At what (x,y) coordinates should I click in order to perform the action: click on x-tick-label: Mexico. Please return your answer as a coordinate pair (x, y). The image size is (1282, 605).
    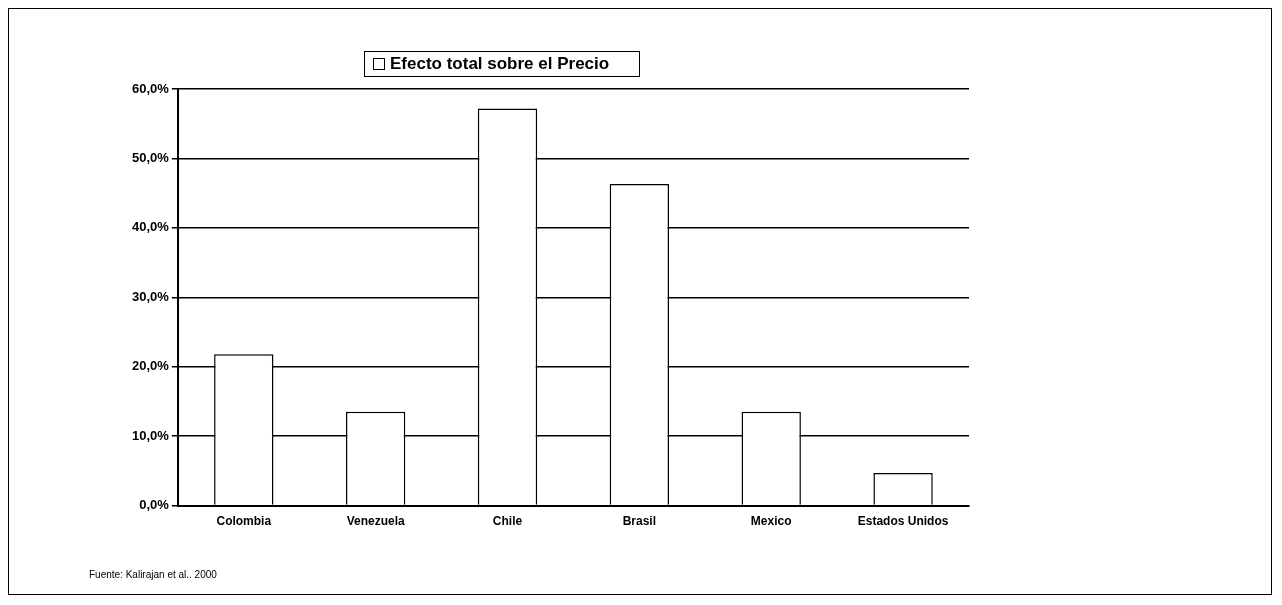
    Looking at the image, I should click on (771, 521).